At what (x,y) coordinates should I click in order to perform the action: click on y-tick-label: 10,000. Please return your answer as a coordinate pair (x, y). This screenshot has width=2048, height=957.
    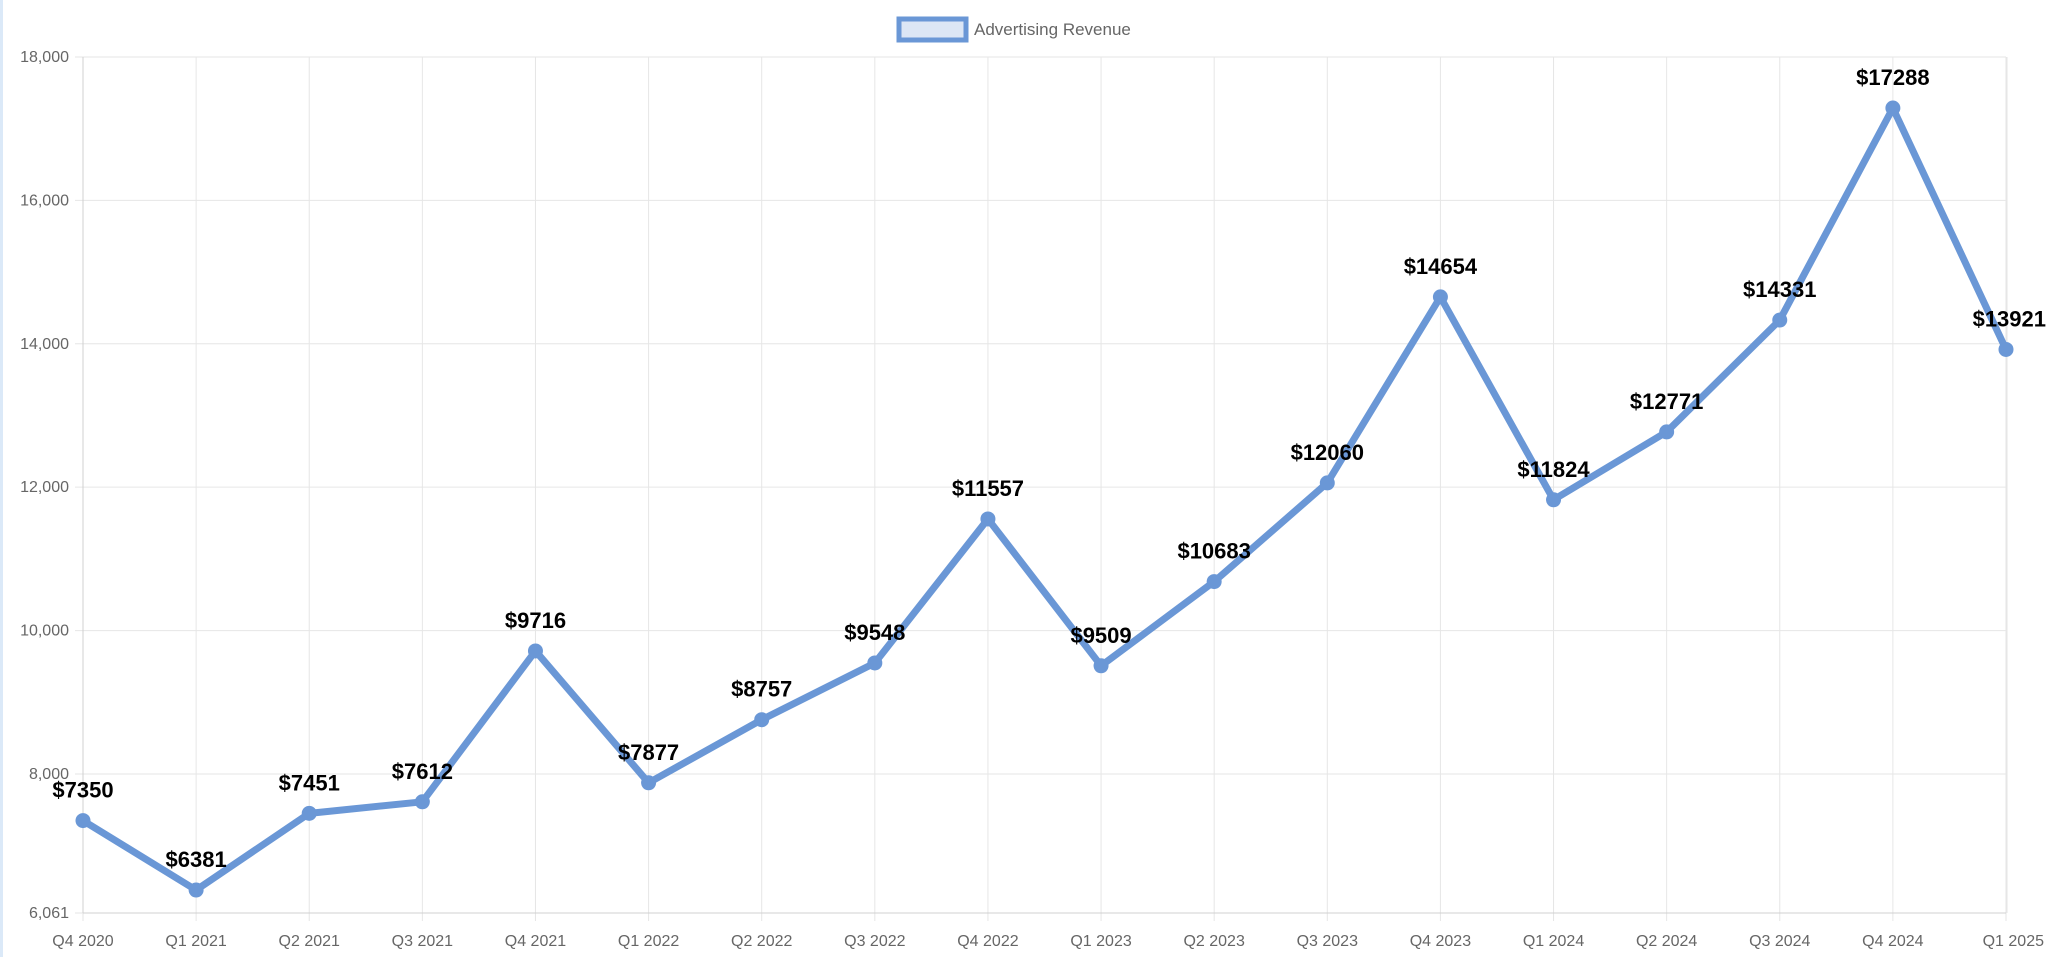
    Looking at the image, I should click on (44, 631).